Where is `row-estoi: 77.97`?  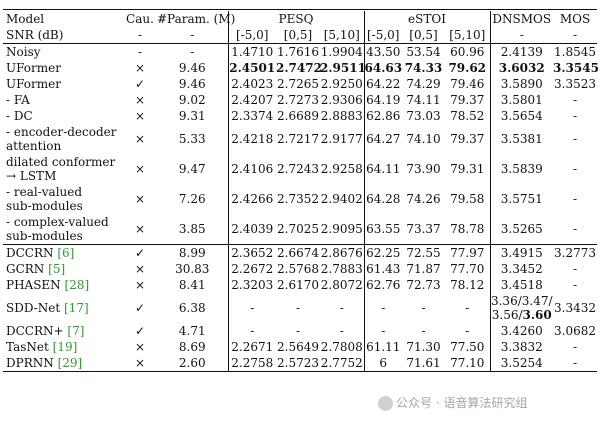
row-estoi: 77.97 is located at coordinates (467, 253).